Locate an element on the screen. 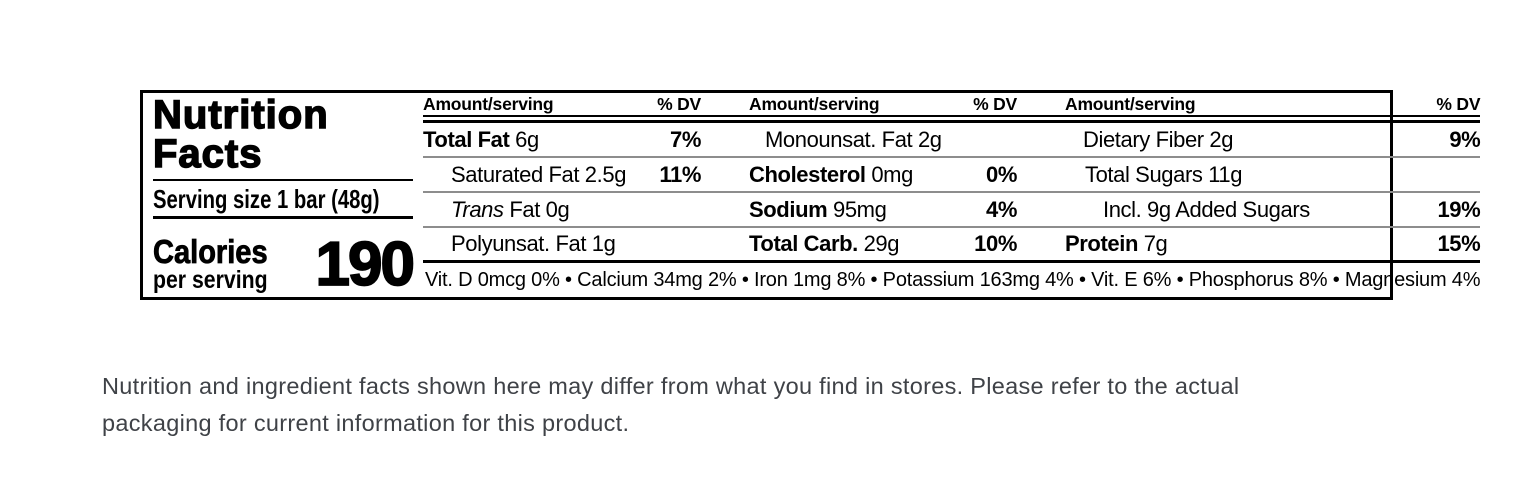 This screenshot has width=1536, height=482. nutrient-amount: 95mg is located at coordinates (857, 209).